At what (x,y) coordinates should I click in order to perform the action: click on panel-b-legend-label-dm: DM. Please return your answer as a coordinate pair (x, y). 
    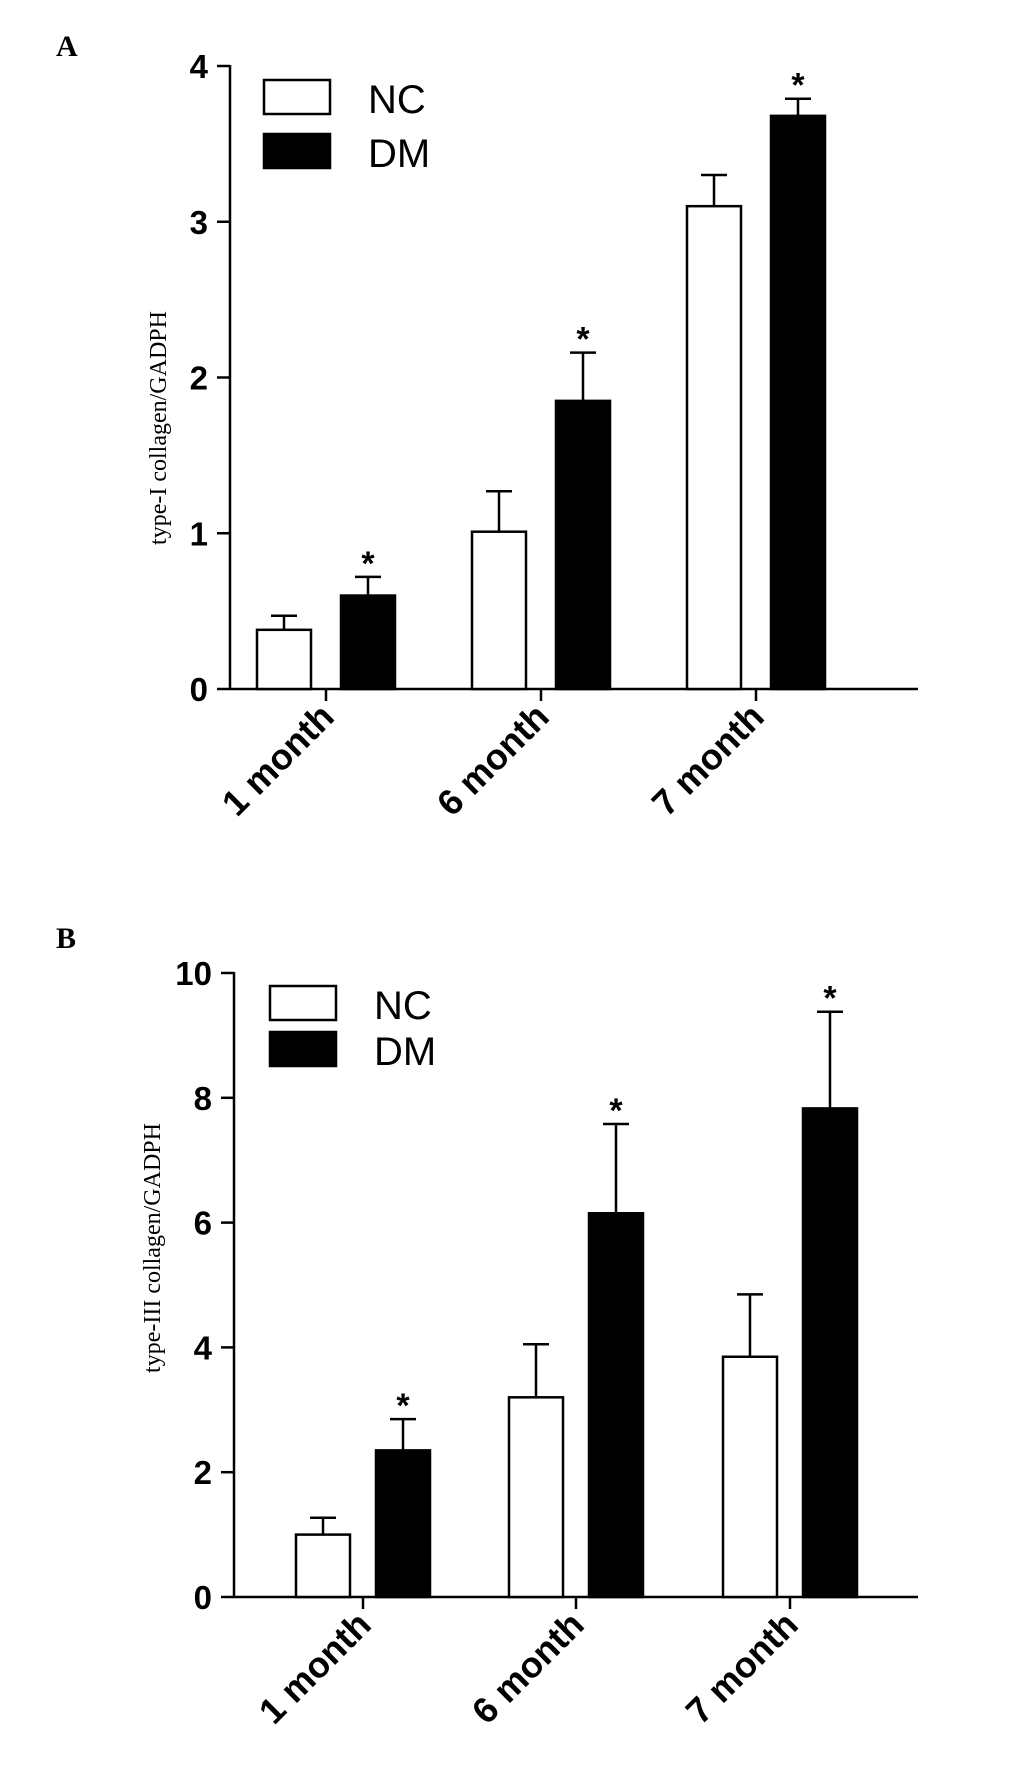
    Looking at the image, I should click on (405, 1052).